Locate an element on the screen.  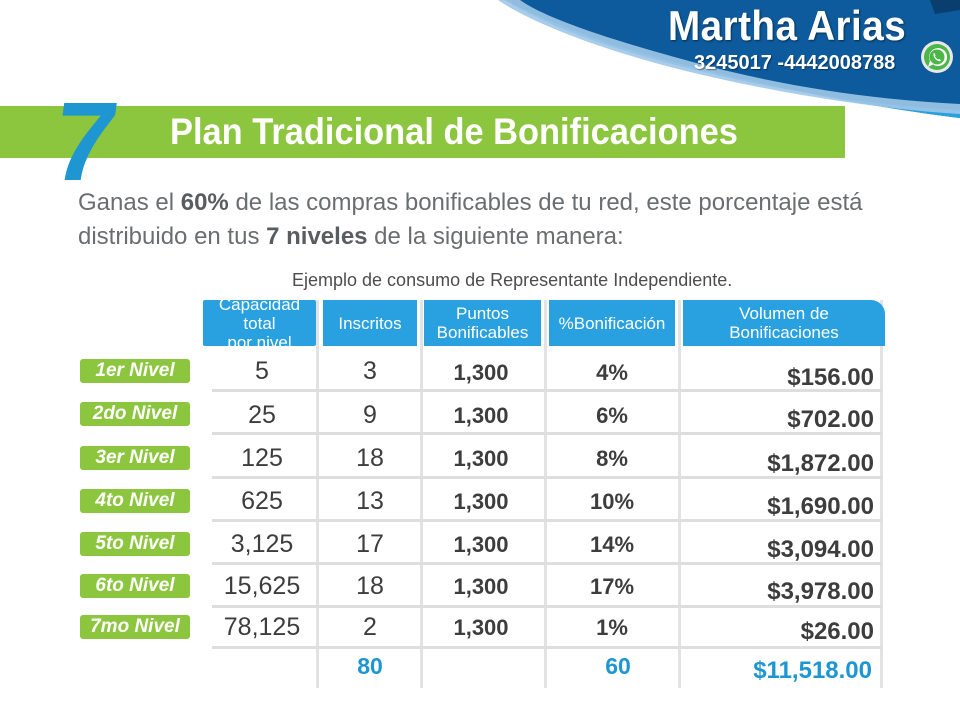
volume-cell: $3,094.00 is located at coordinates (820, 549).